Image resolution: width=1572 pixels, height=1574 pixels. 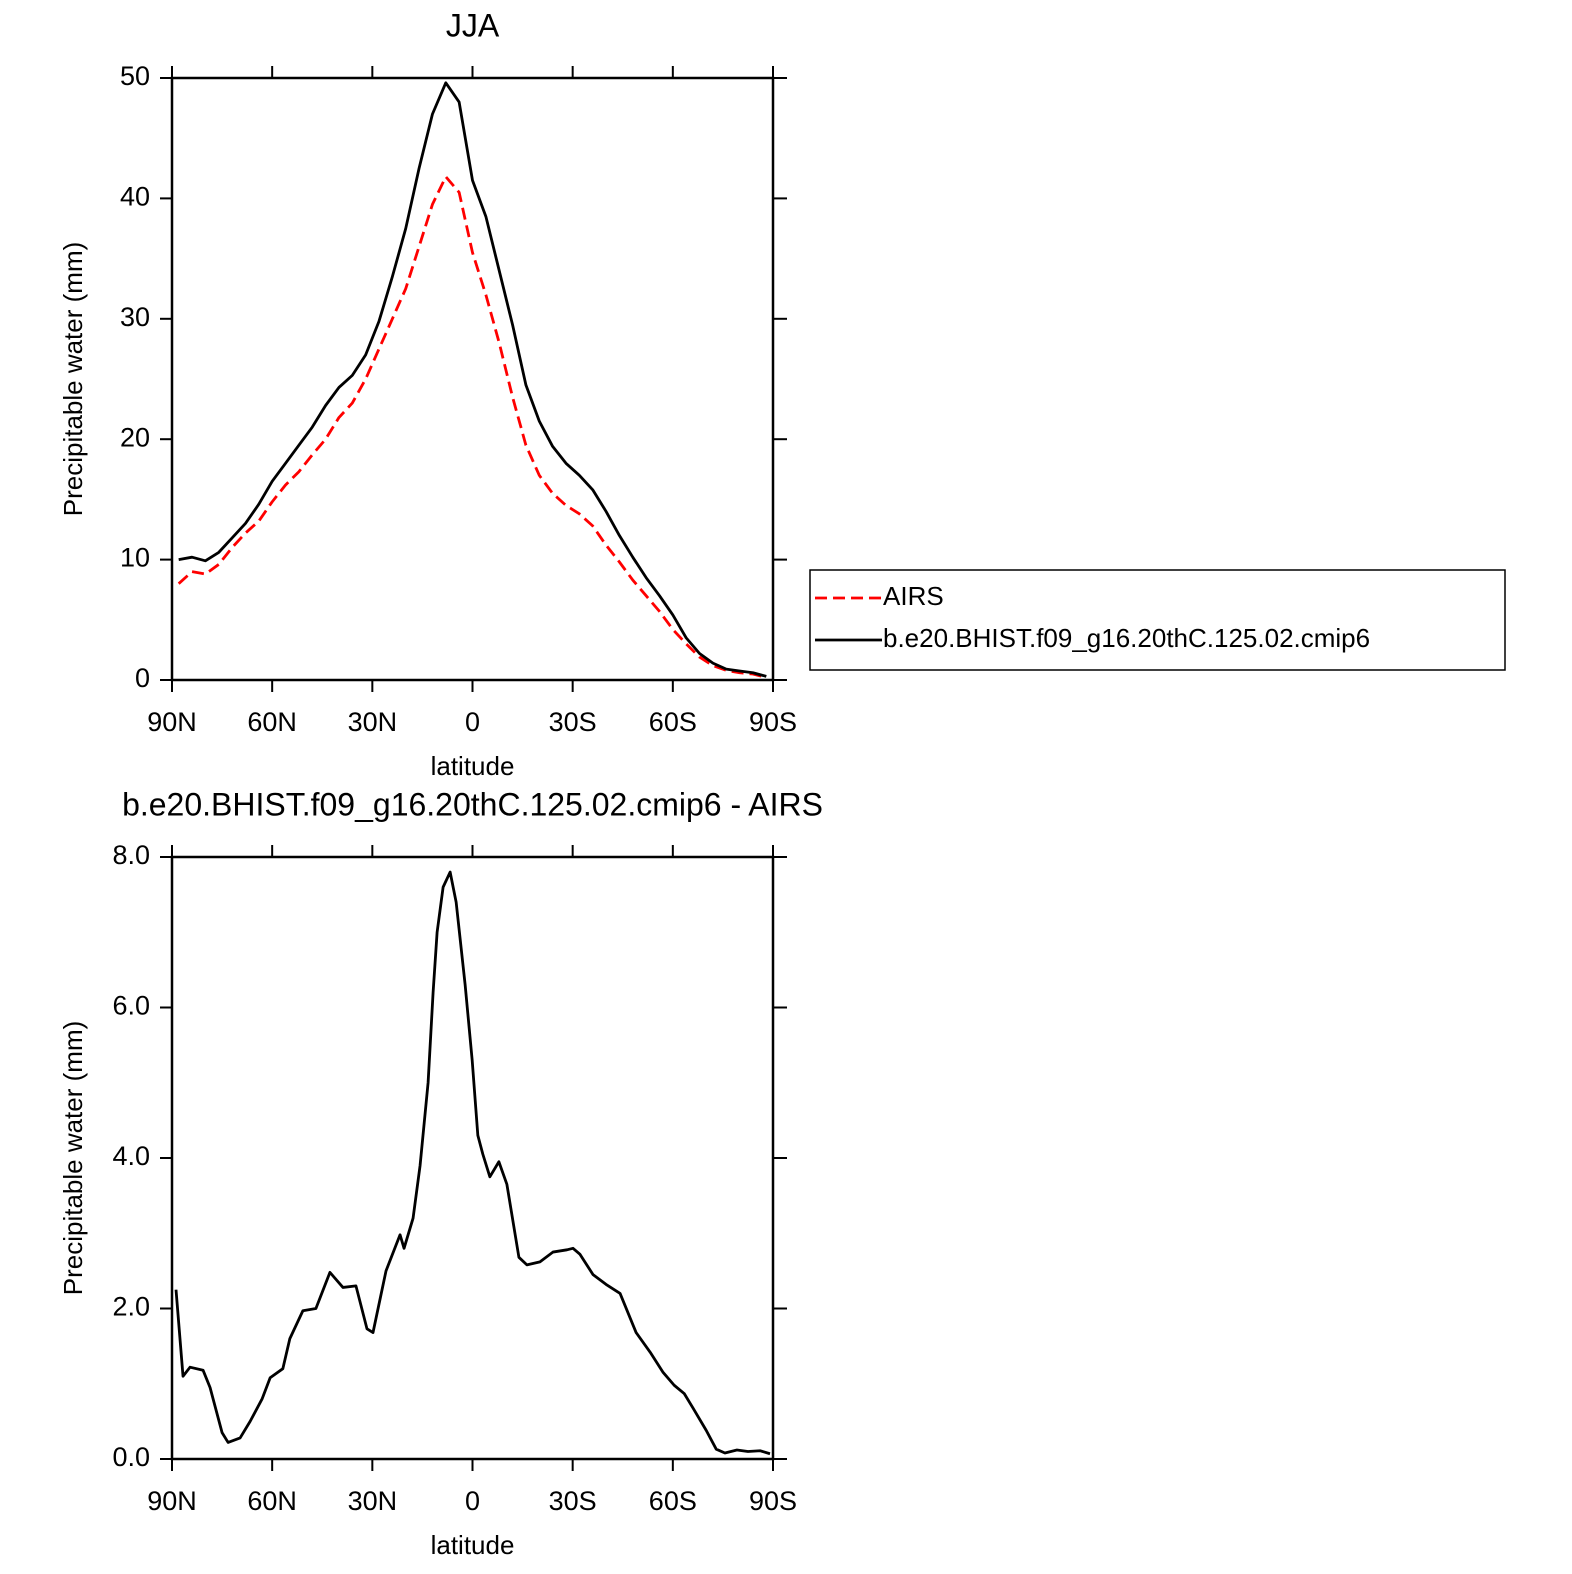 I want to click on y-tick-label: 10, so click(x=135, y=558).